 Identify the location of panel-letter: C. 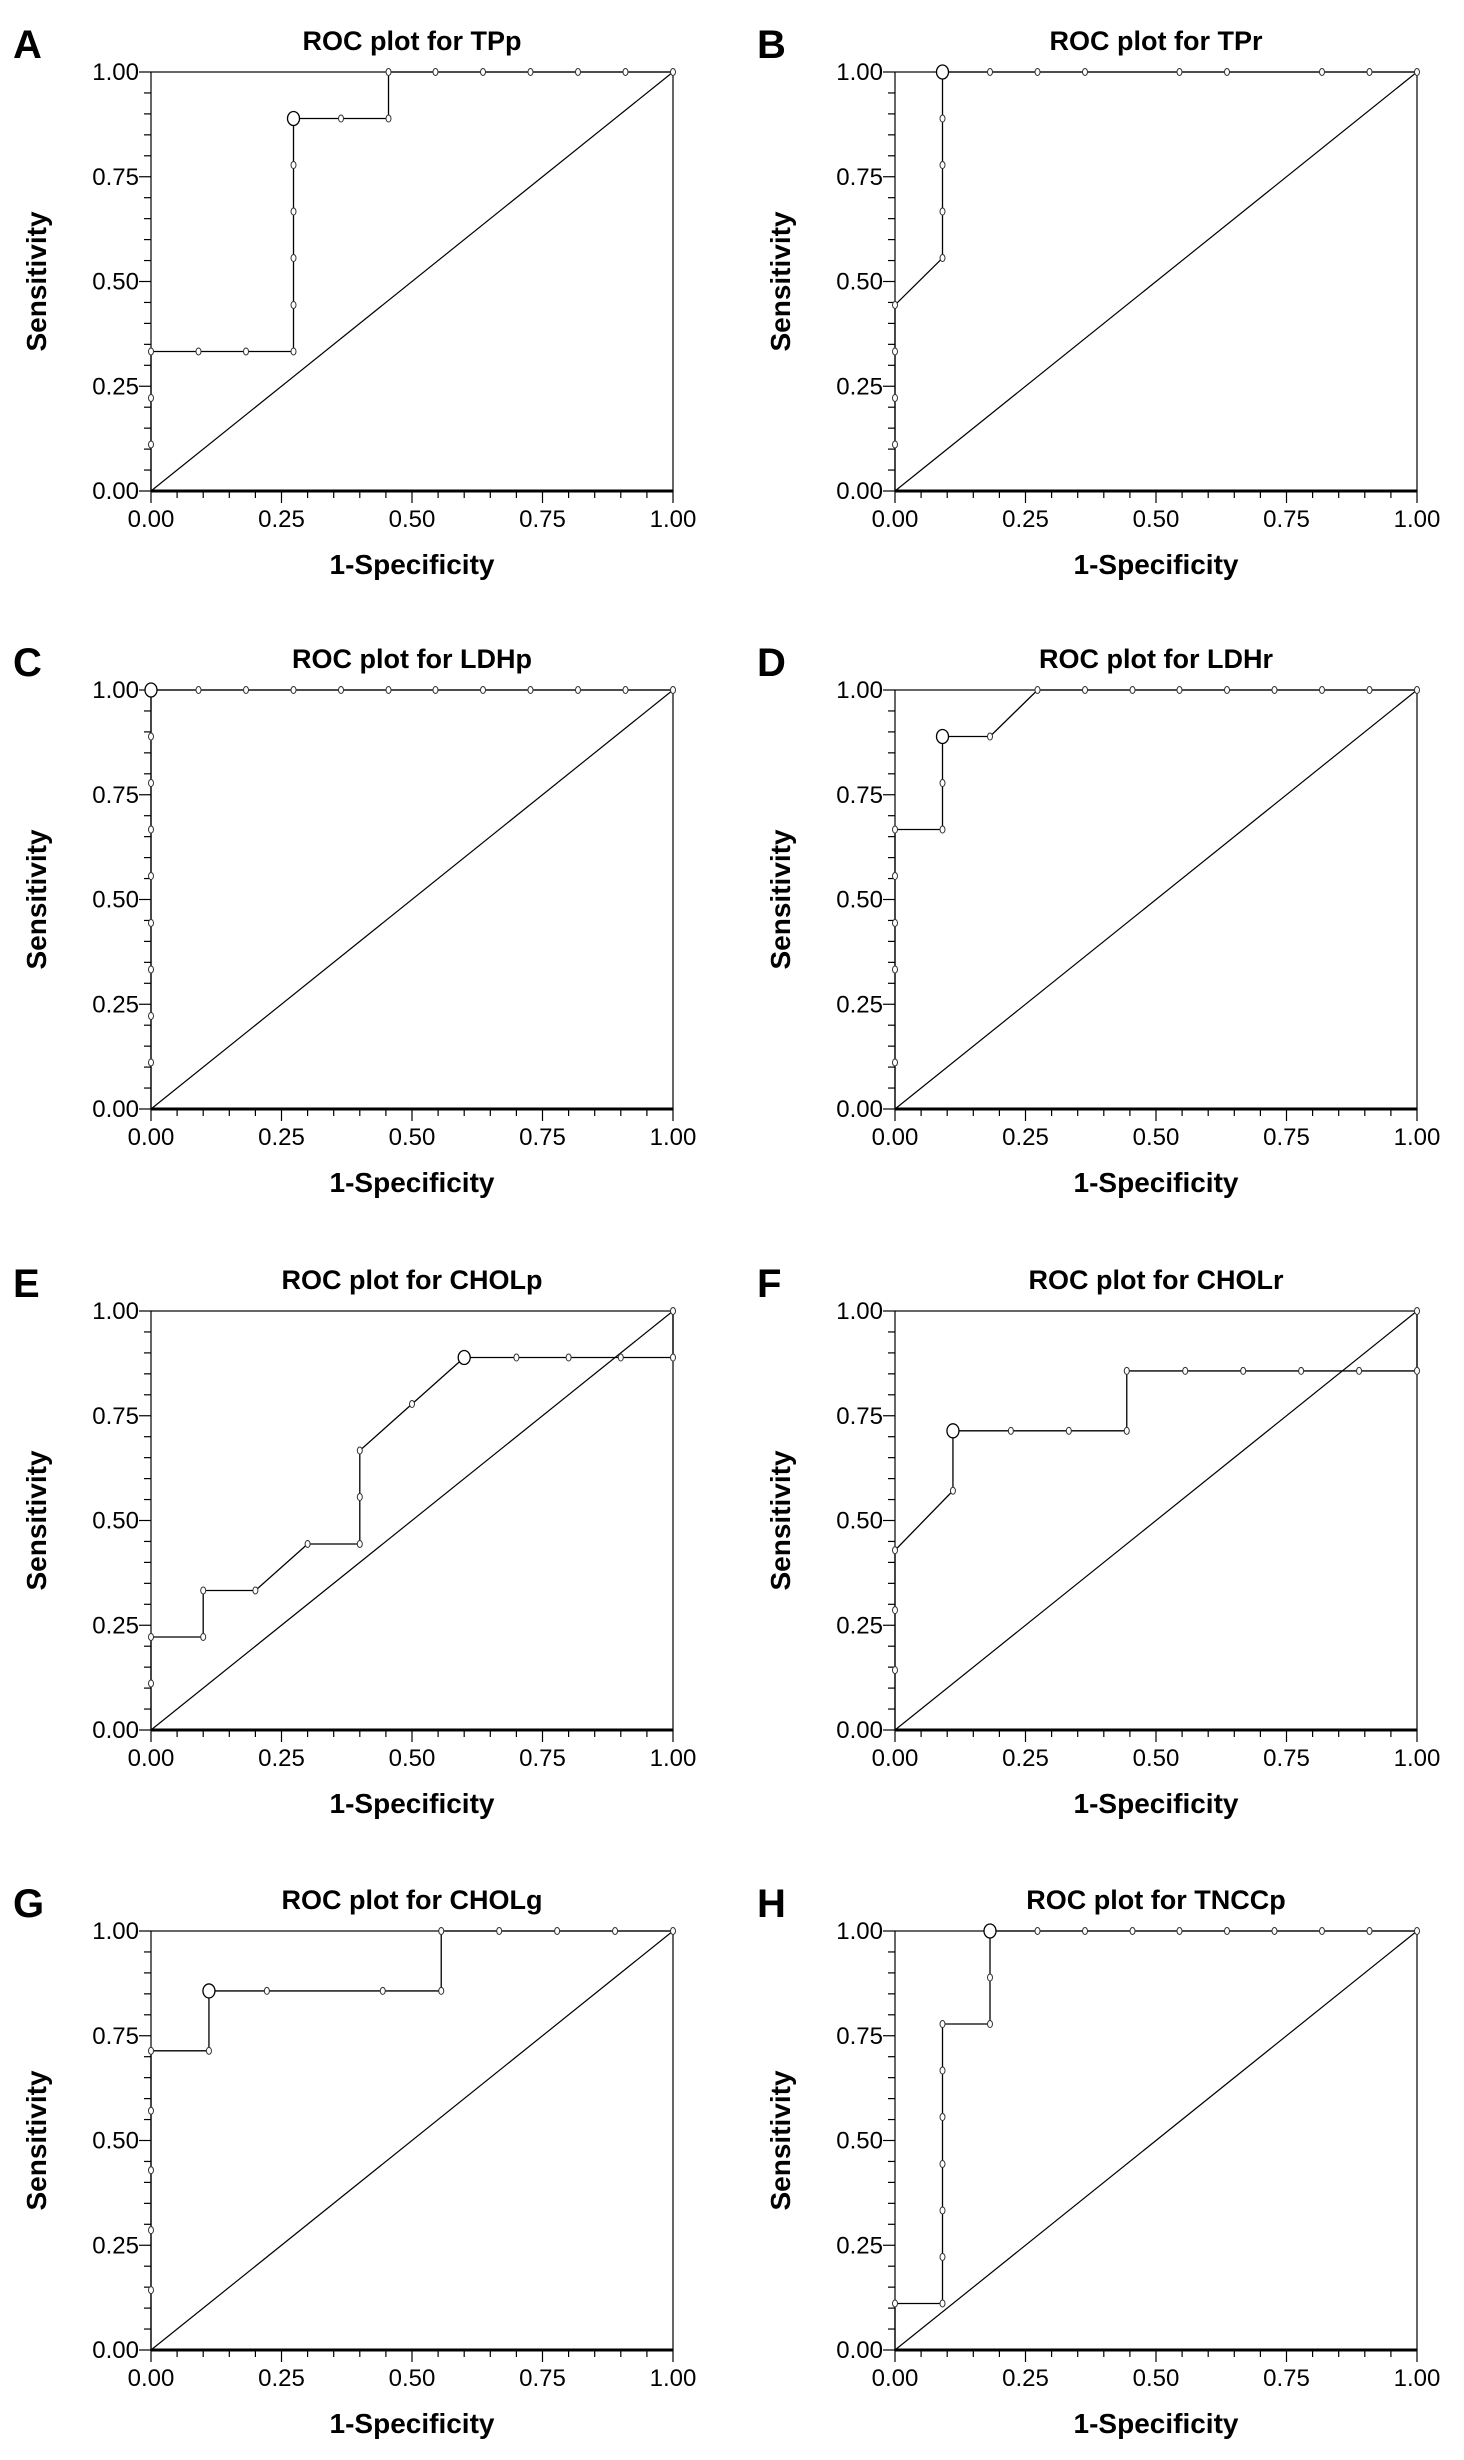
(27, 663).